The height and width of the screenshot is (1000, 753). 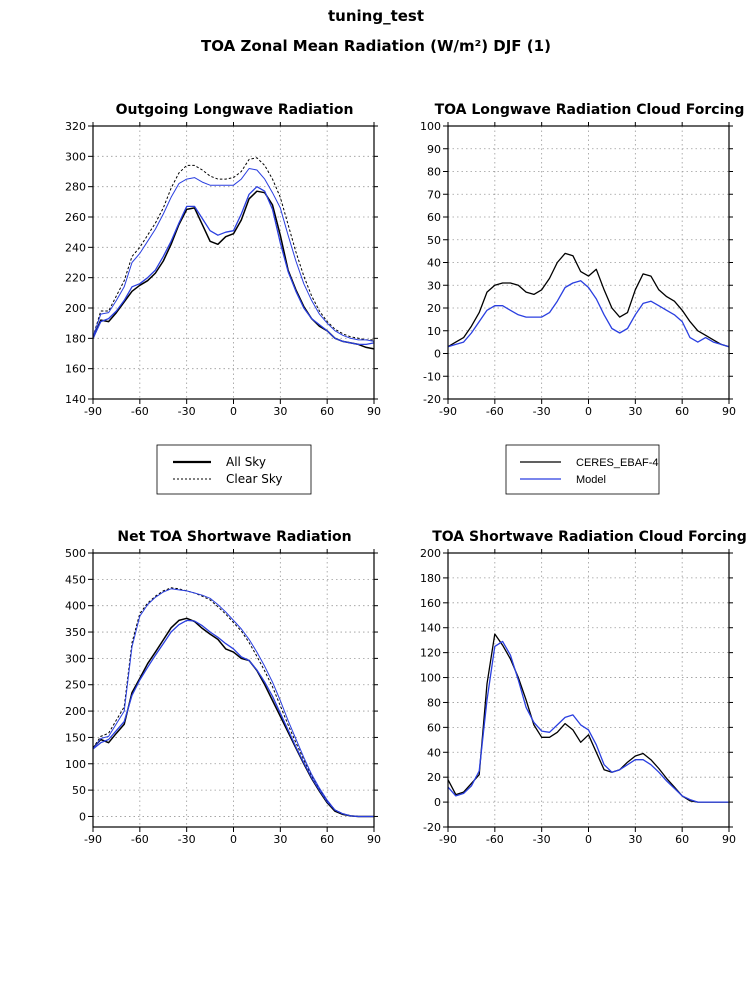 I want to click on y-tick-label: 280, so click(x=75, y=187).